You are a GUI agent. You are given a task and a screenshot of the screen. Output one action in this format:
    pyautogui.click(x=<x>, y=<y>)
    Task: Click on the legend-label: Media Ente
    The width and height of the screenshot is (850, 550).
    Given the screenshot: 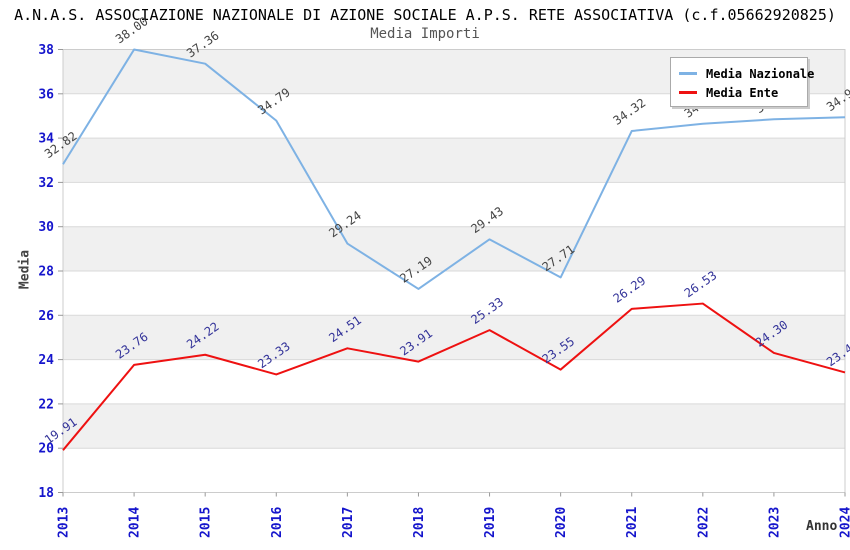 What is the action you would take?
    pyautogui.click(x=742, y=92)
    